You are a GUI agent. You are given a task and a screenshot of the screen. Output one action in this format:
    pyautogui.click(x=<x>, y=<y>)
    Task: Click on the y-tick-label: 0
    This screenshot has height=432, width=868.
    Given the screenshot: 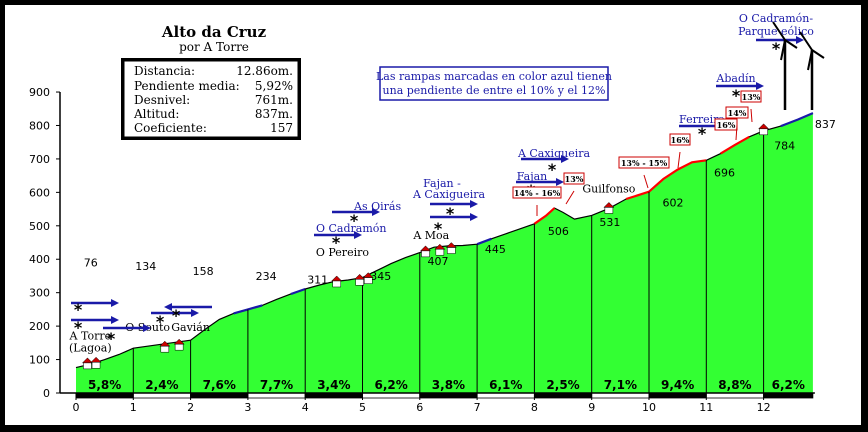 What is the action you would take?
    pyautogui.click(x=46, y=393)
    